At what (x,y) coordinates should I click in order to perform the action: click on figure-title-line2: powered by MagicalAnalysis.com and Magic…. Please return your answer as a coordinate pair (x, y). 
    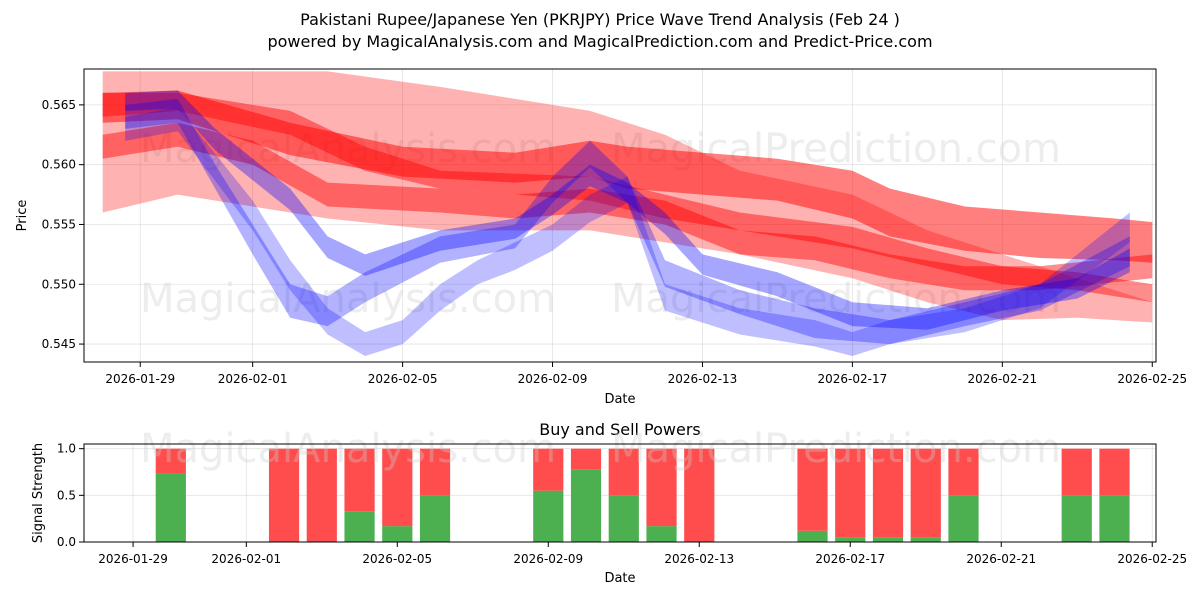
    Looking at the image, I should click on (599, 41).